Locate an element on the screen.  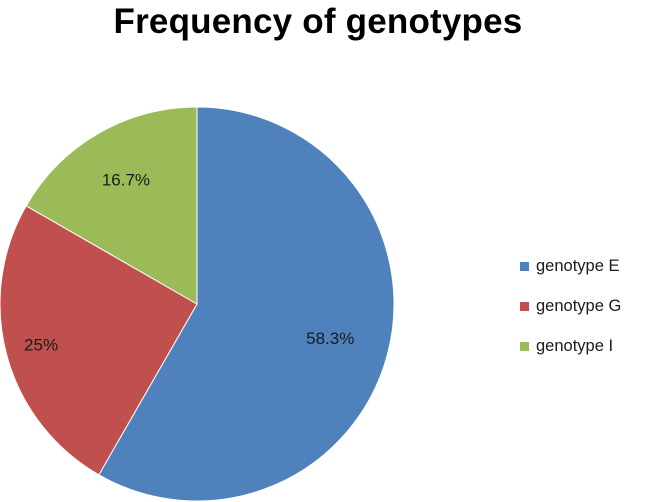
legend-label-genotype-g: genotype G is located at coordinates (579, 305).